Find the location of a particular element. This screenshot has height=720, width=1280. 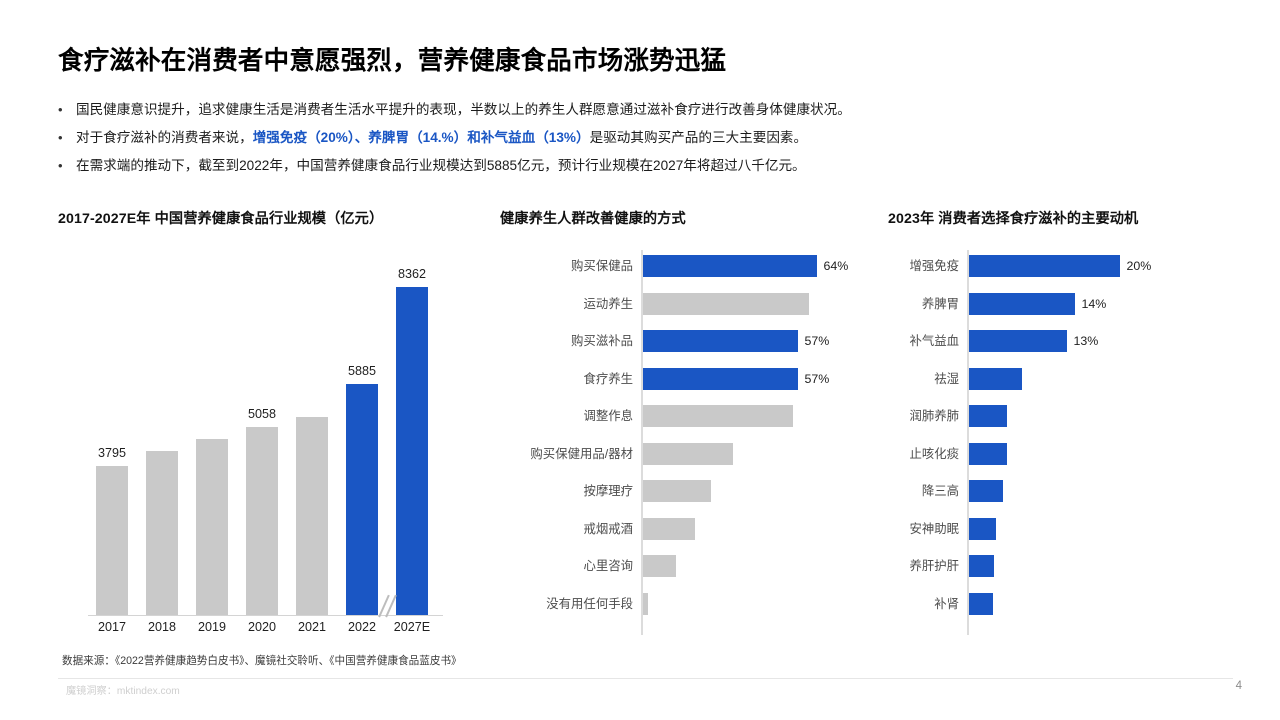

bar-category-label: 润肺养肺 is located at coordinates (934, 416).